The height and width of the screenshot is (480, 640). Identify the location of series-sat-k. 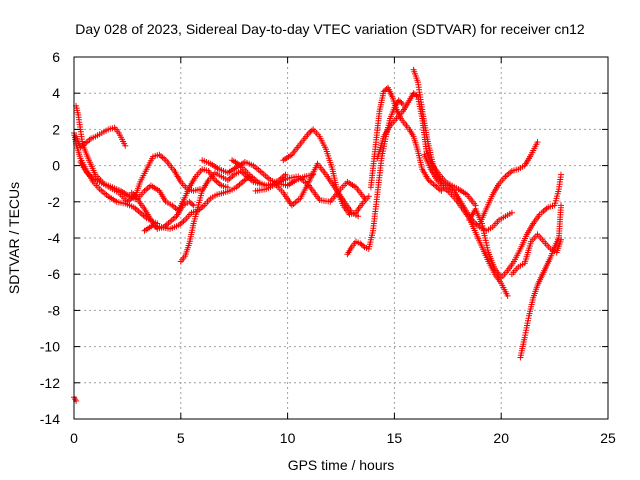
(310, 189).